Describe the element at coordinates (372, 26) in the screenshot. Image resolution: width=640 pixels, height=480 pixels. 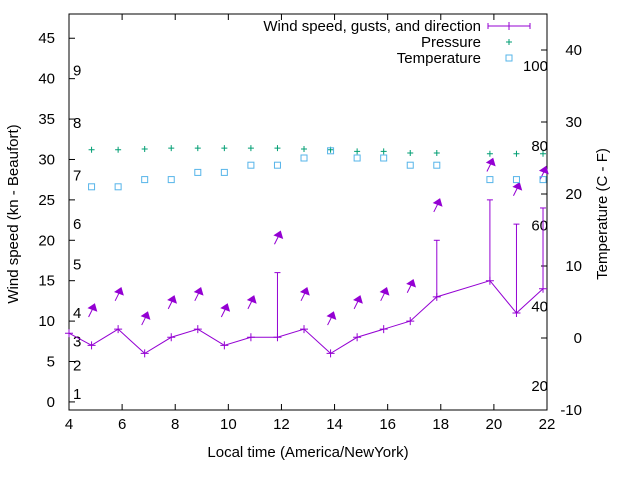
I see `legend-label: Wind speed, gusts, and direction` at that location.